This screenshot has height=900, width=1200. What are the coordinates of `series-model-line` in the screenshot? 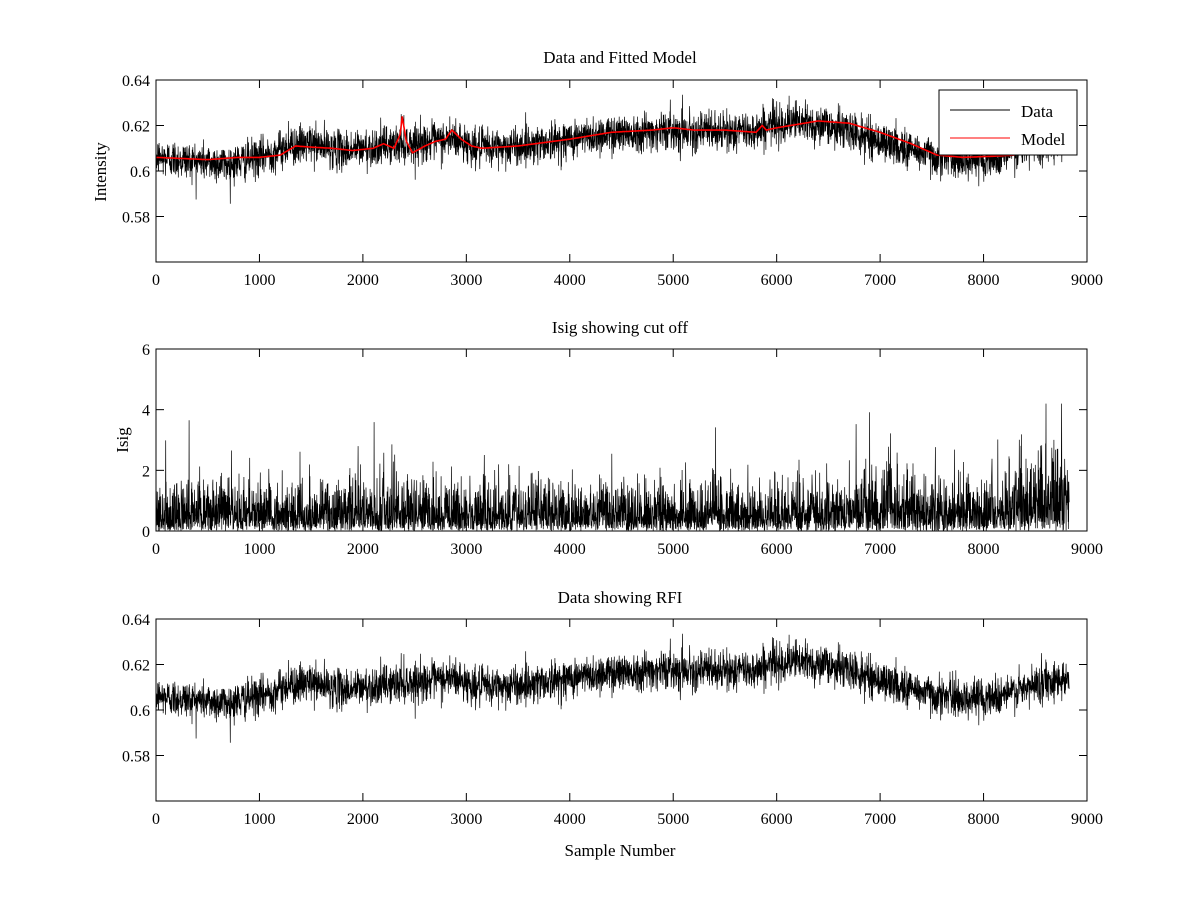 It's located at (585, 138).